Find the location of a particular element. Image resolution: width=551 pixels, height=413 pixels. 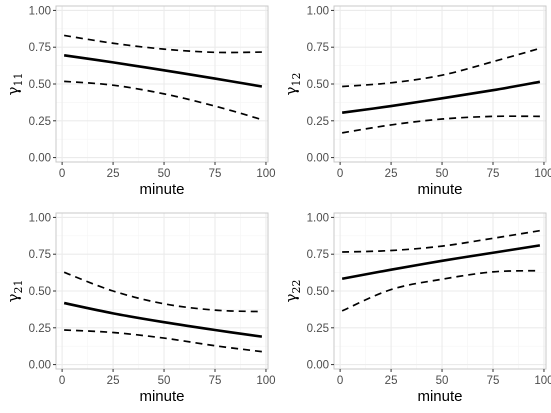

y-axis-title: γ12 is located at coordinates (292, 84).